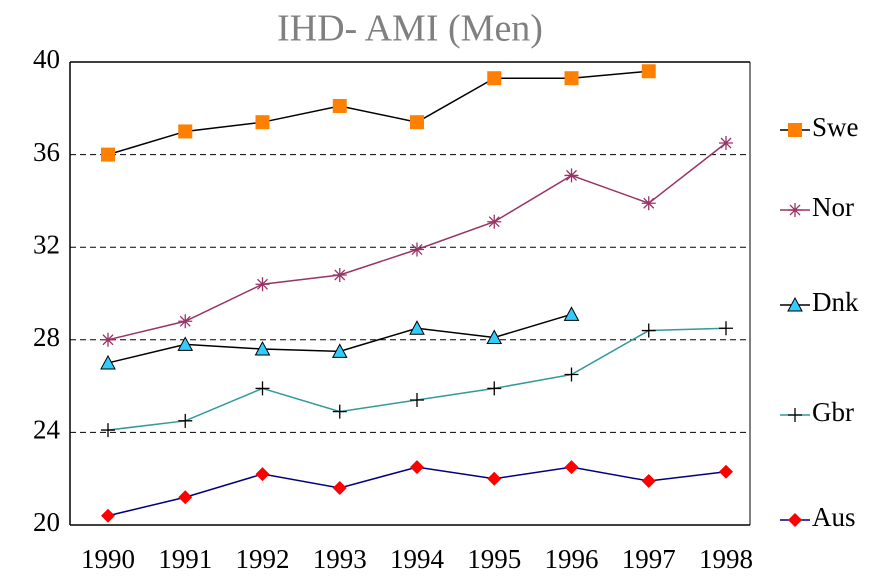 Image resolution: width=894 pixels, height=588 pixels. Describe the element at coordinates (835, 127) in the screenshot. I see `legend-label: Swe` at that location.